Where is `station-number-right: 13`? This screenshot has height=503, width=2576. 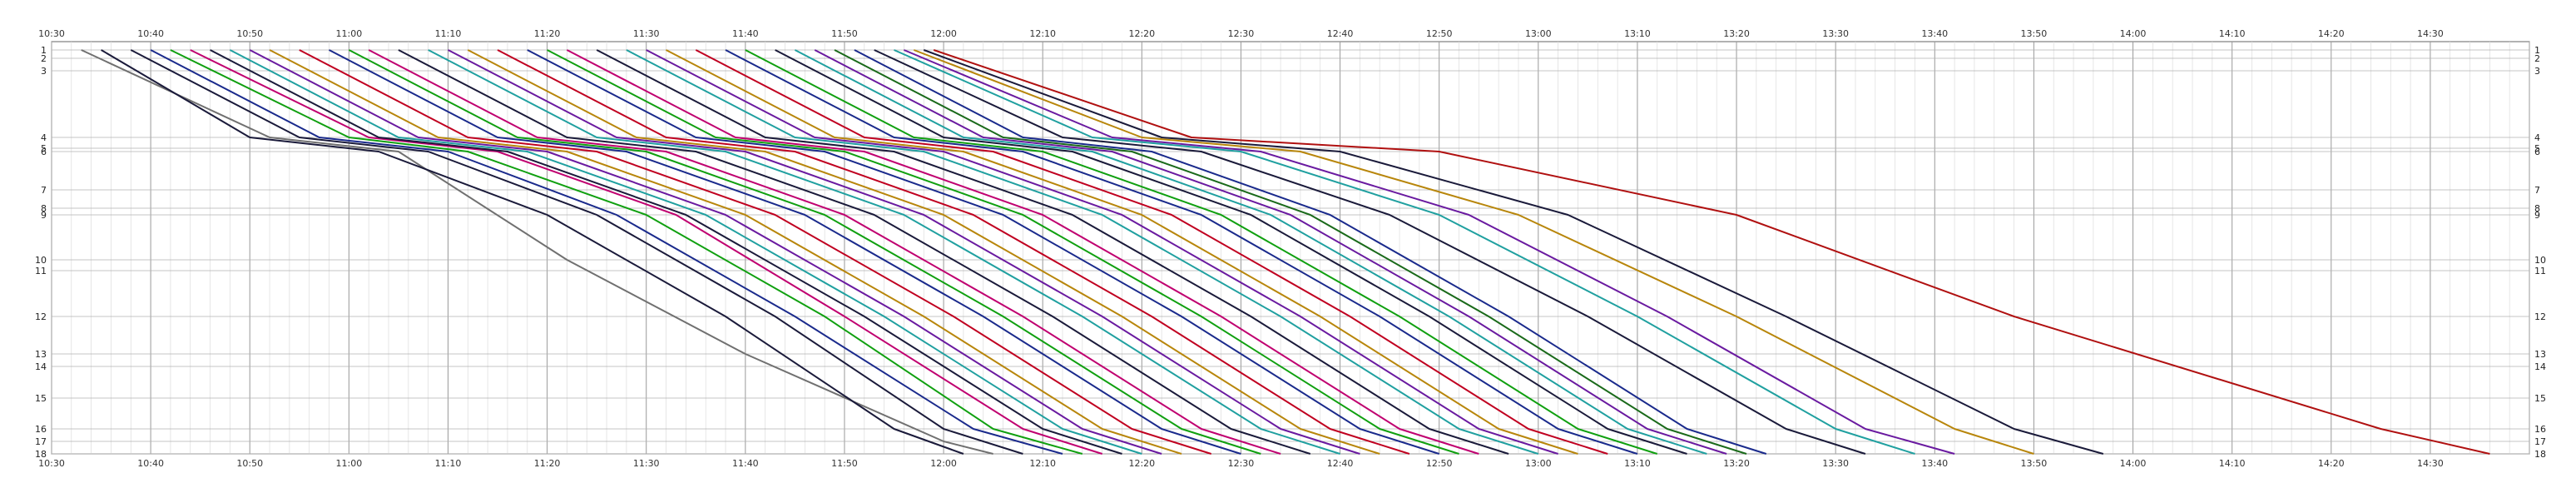
station-number-right: 13 is located at coordinates (2540, 354).